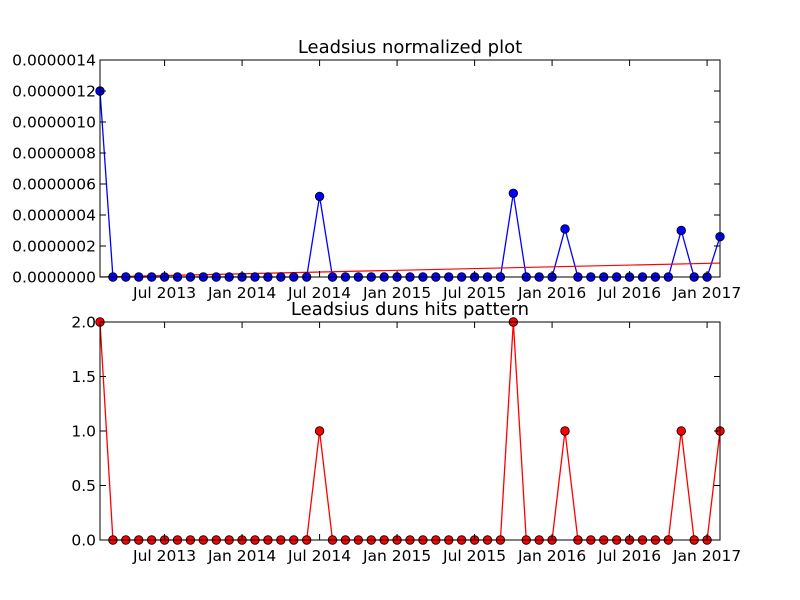  What do you see at coordinates (54, 154) in the screenshot?
I see `y-tick-label: 0.0000008` at bounding box center [54, 154].